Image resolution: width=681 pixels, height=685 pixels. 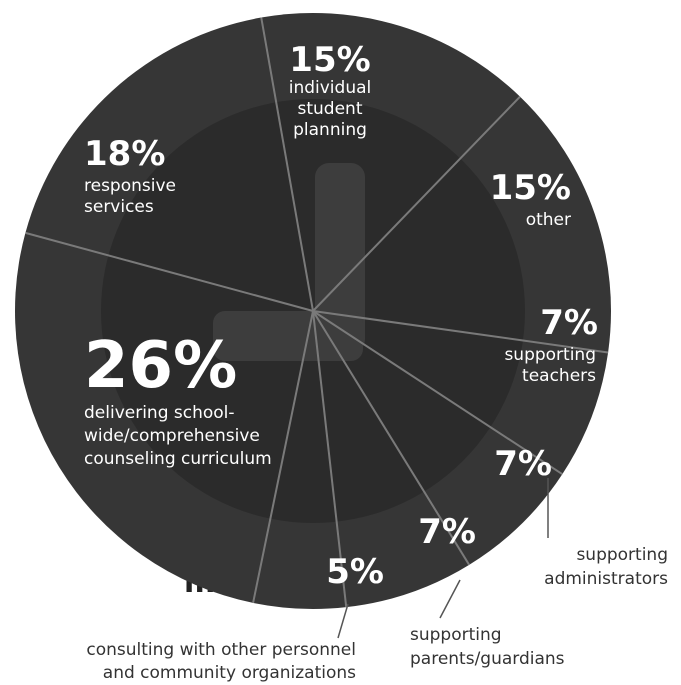 I want to click on slice-category-label: other, so click(x=548, y=220).